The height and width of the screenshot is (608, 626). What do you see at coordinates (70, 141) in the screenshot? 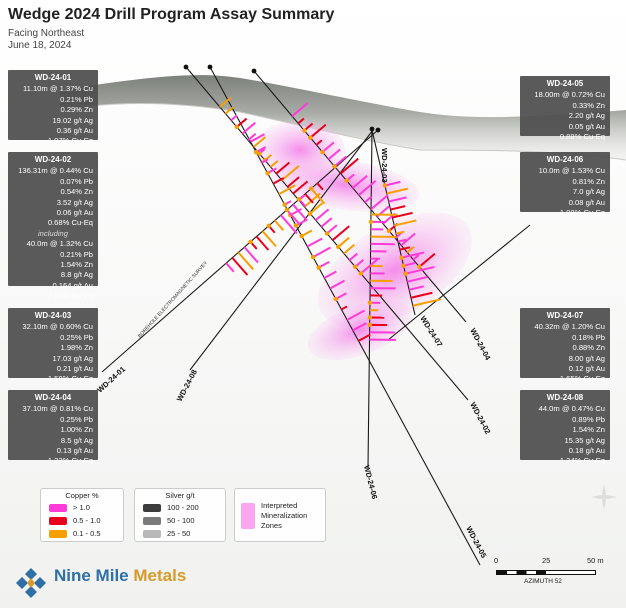
I see `assay-line: 1.97% Cu-Eq` at bounding box center [70, 141].